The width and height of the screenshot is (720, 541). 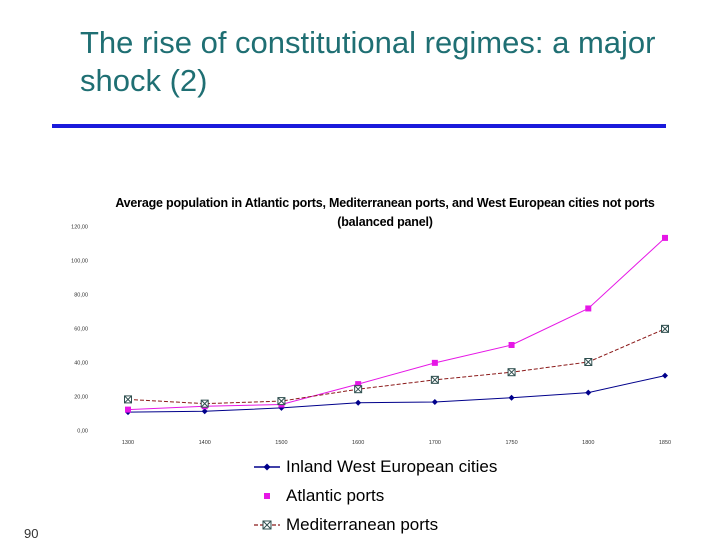 I want to click on y-tick-label: 20,00, so click(x=81, y=398).